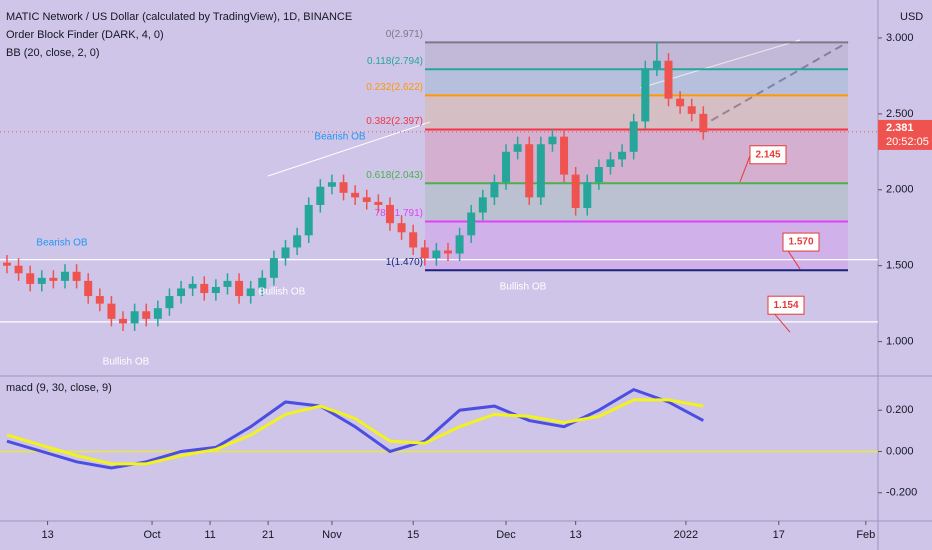  Describe the element at coordinates (900, 451) in the screenshot. I see `y-tick-label: 0.000` at that location.